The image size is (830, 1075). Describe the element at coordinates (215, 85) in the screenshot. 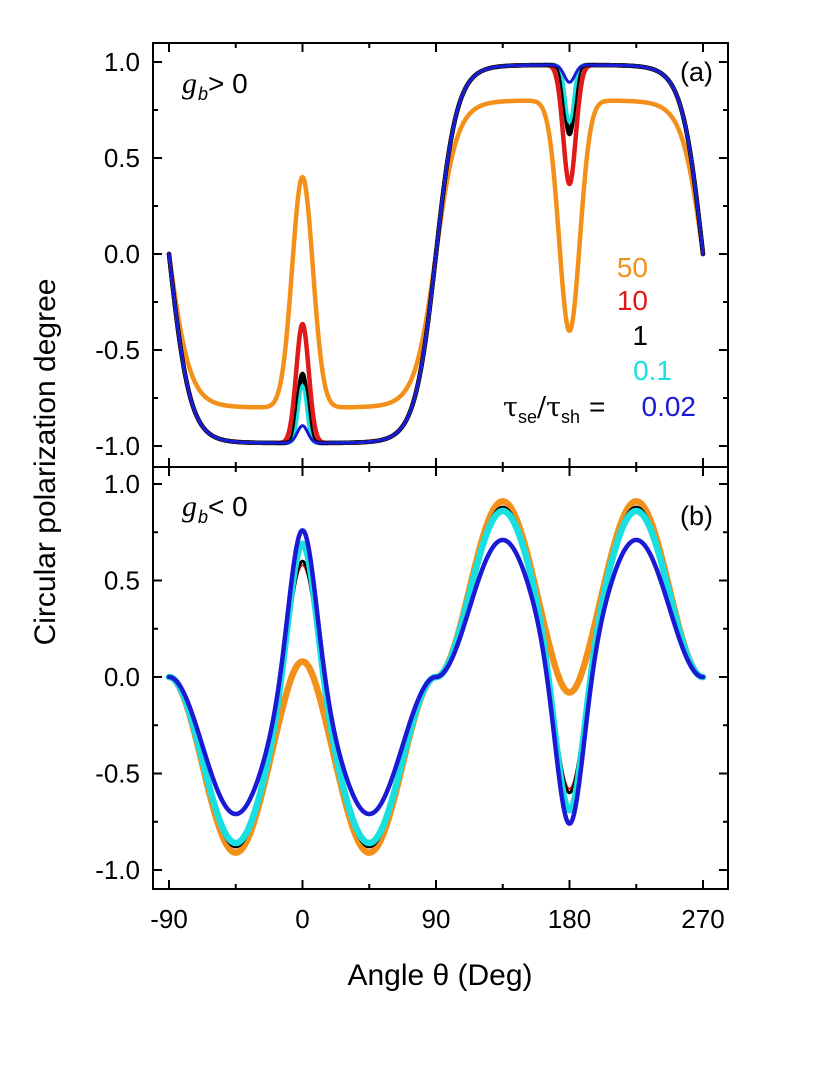

I see `panel-a-condition: gb> 0` at that location.